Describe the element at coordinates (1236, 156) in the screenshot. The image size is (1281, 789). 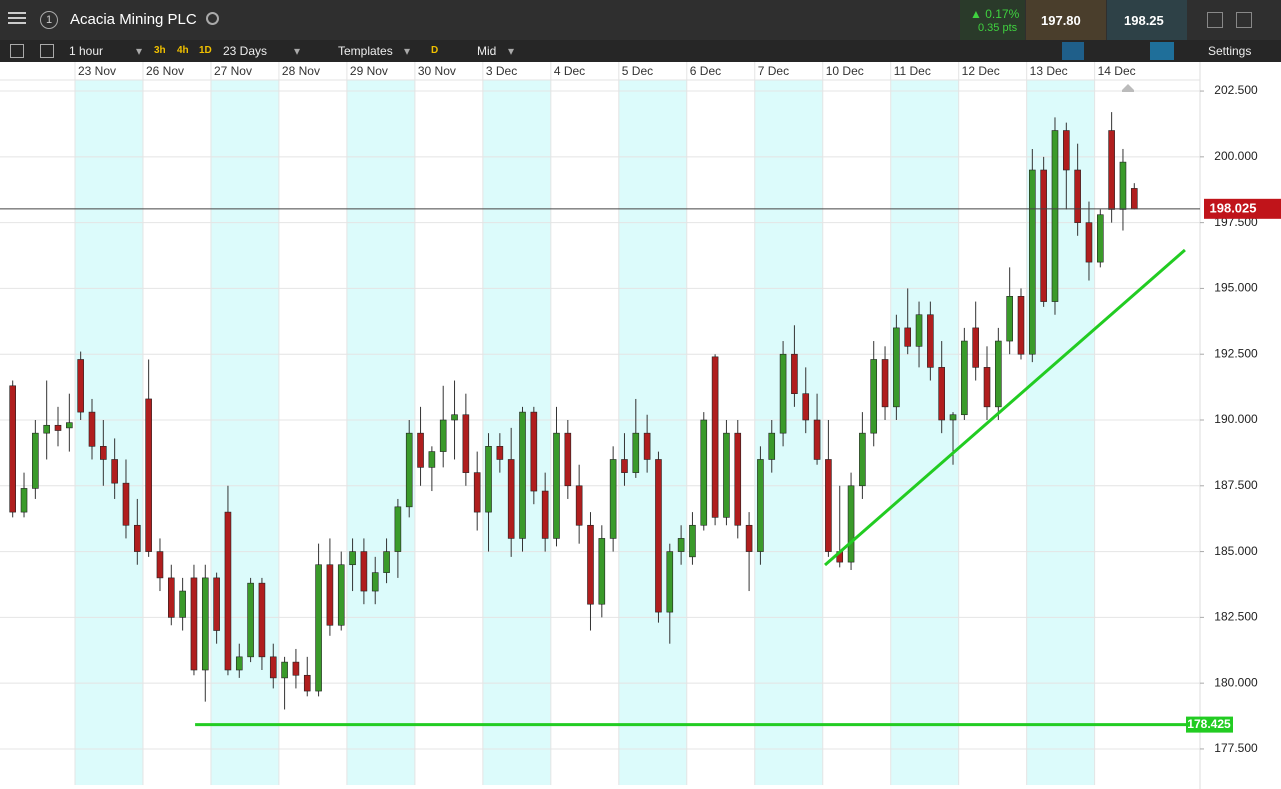
I see `y-tick-label: 200.000` at that location.